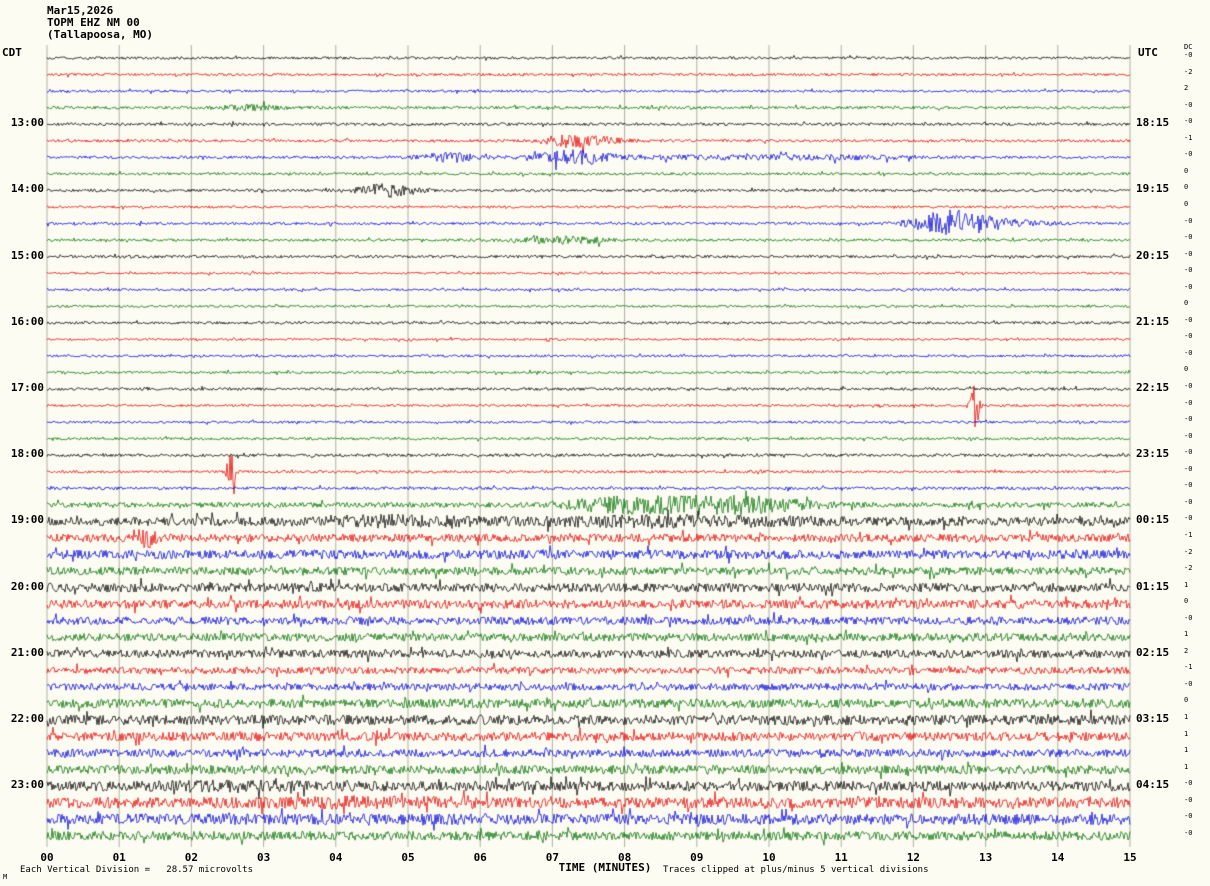 The width and height of the screenshot is (1210, 886). Describe the element at coordinates (1188, 47) in the screenshot. I see `dc-column-label: DC` at that location.